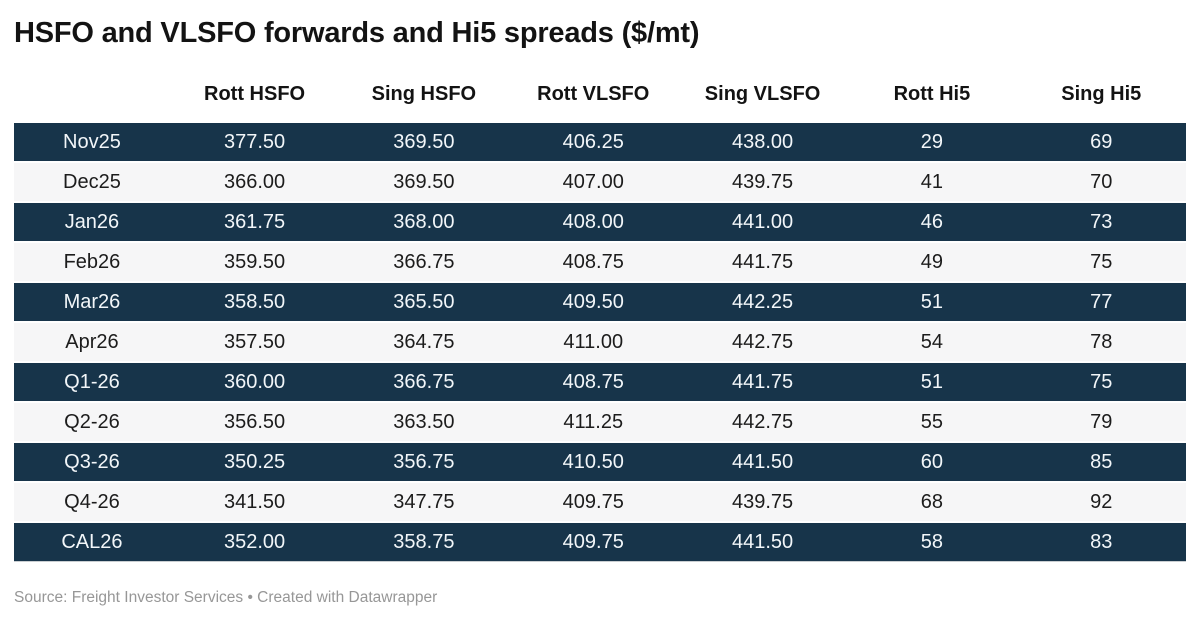  What do you see at coordinates (424, 541) in the screenshot?
I see `cell-sing-hsfo: 358.75` at bounding box center [424, 541].